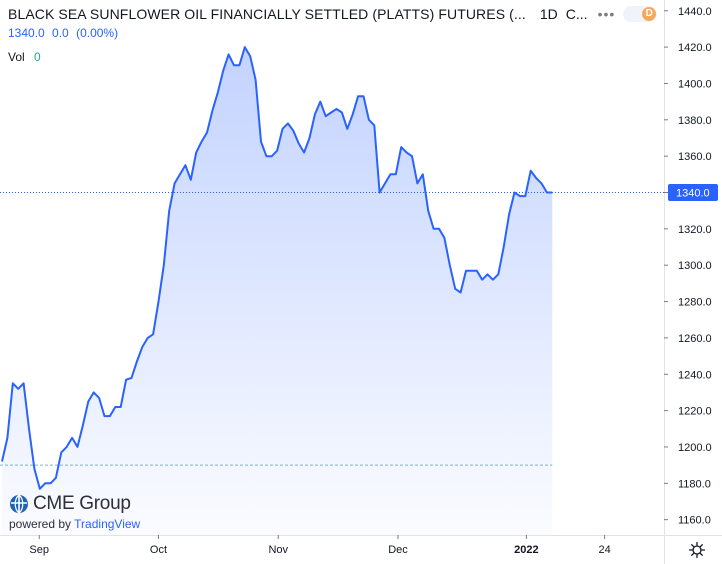  Describe the element at coordinates (695, 266) in the screenshot. I see `y-tick-label: 1300.0` at that location.